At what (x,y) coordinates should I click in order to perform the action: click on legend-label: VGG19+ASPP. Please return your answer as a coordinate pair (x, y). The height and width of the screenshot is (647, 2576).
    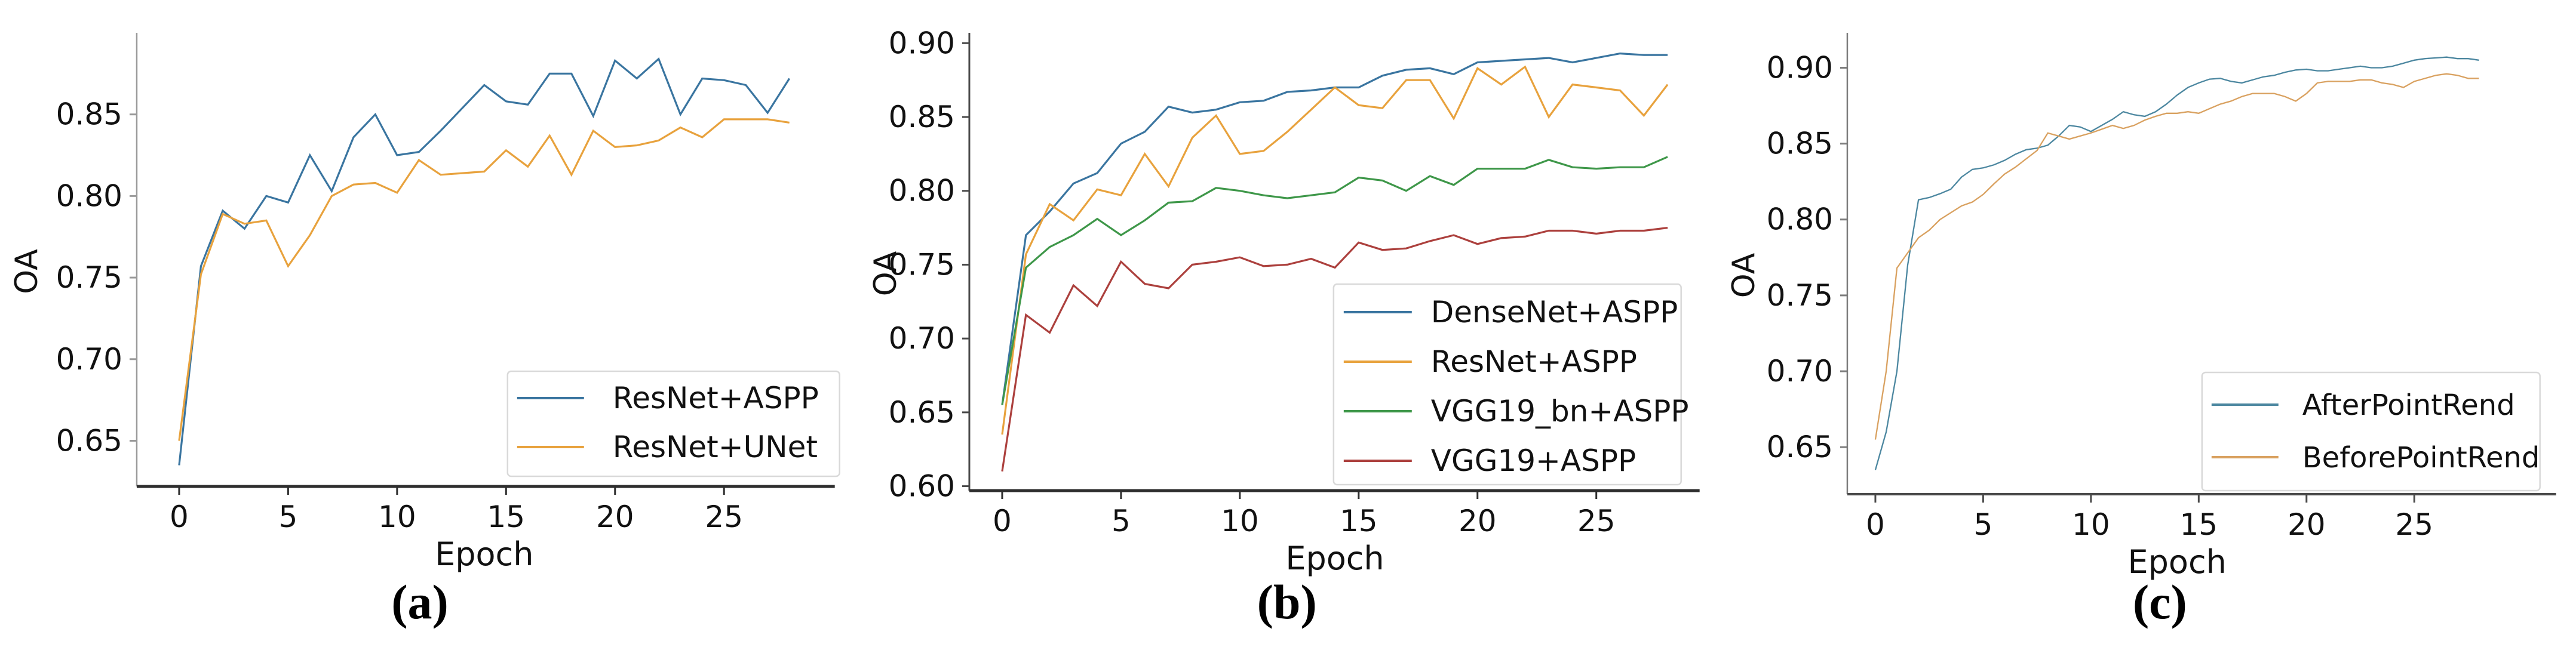
    Looking at the image, I should click on (1532, 460).